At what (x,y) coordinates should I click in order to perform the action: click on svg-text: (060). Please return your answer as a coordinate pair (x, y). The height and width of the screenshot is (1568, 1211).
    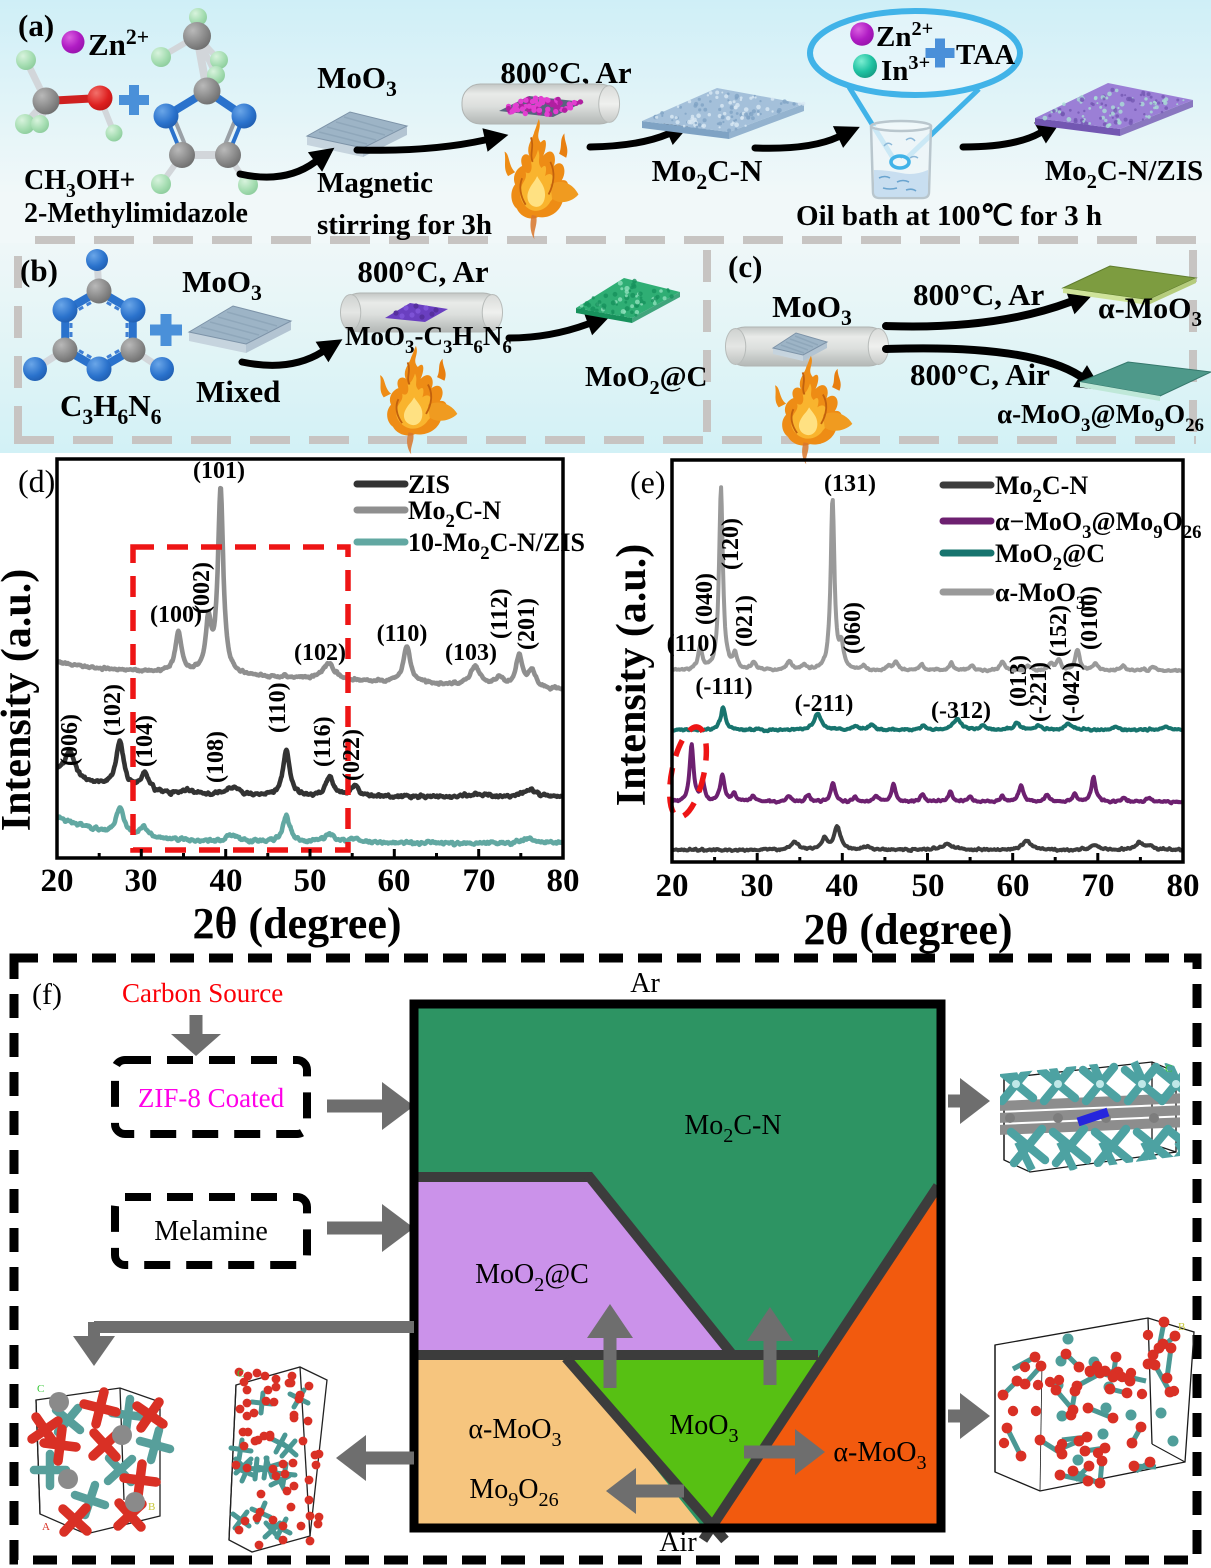
    Looking at the image, I should click on (853, 628).